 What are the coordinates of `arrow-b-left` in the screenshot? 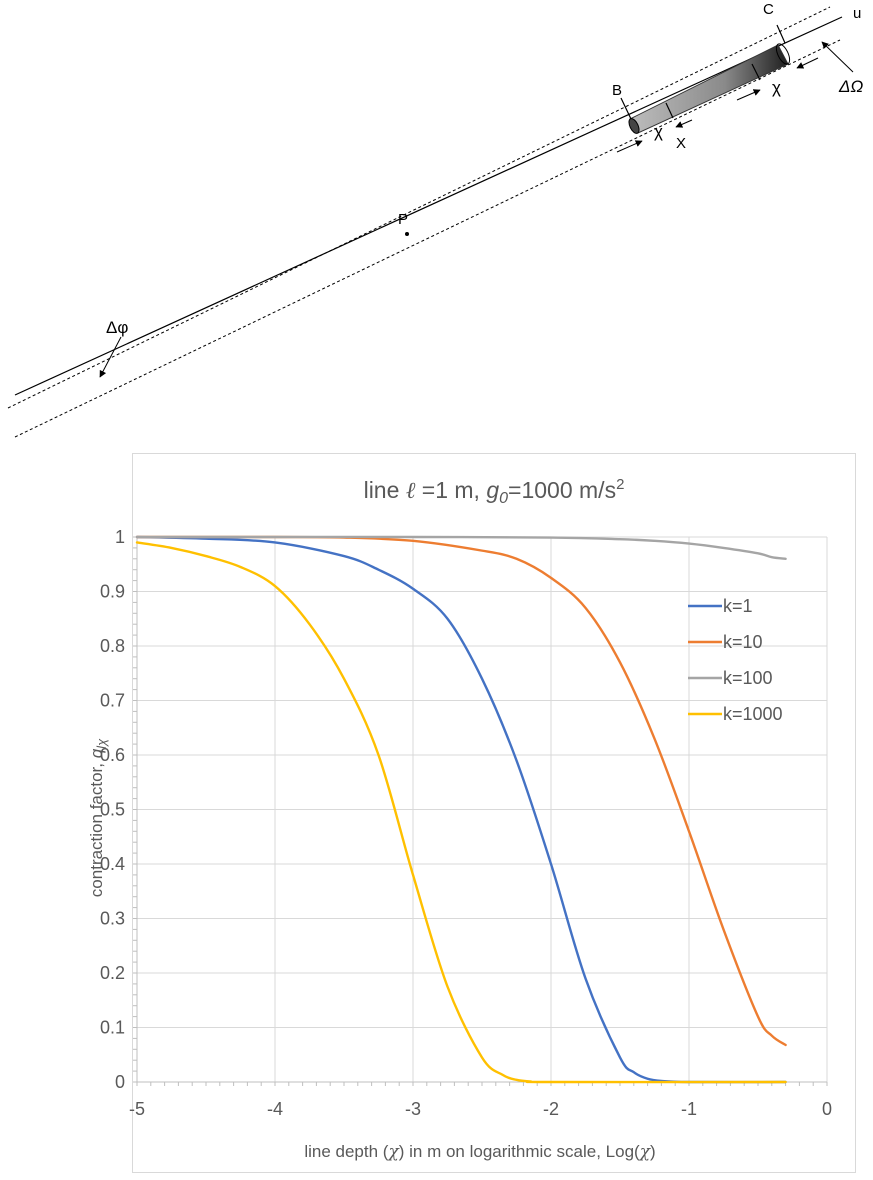 It's located at (629, 146).